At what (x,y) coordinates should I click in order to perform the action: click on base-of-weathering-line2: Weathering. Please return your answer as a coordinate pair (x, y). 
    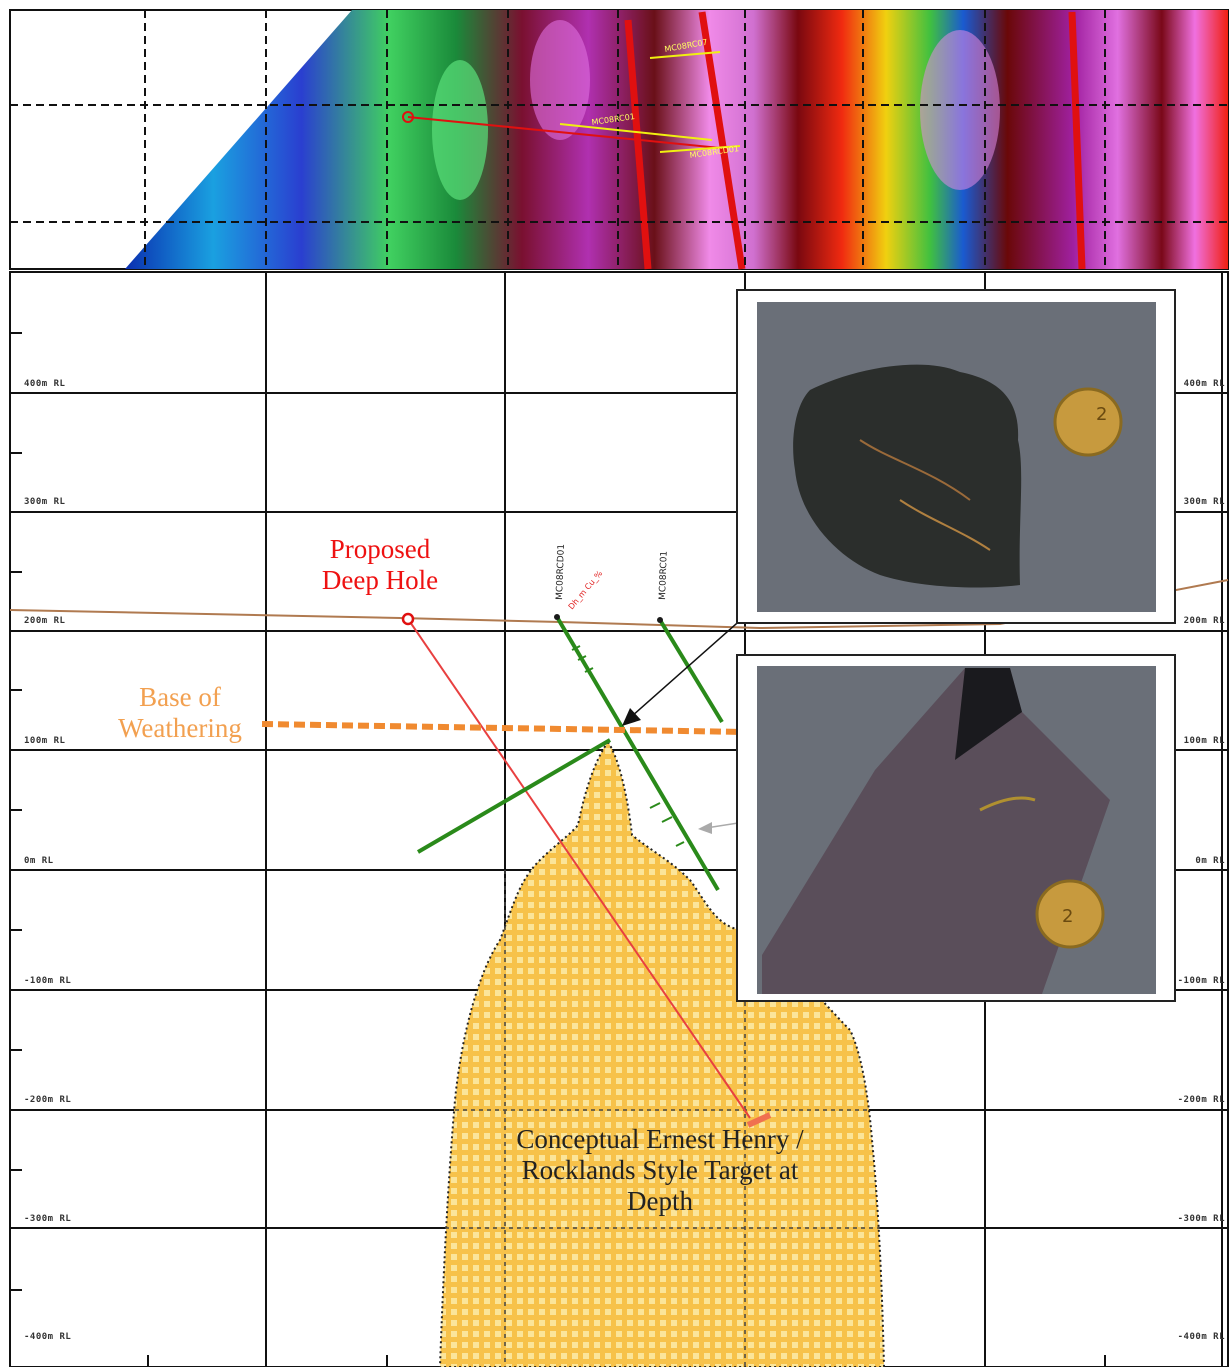
    Looking at the image, I should click on (180, 728).